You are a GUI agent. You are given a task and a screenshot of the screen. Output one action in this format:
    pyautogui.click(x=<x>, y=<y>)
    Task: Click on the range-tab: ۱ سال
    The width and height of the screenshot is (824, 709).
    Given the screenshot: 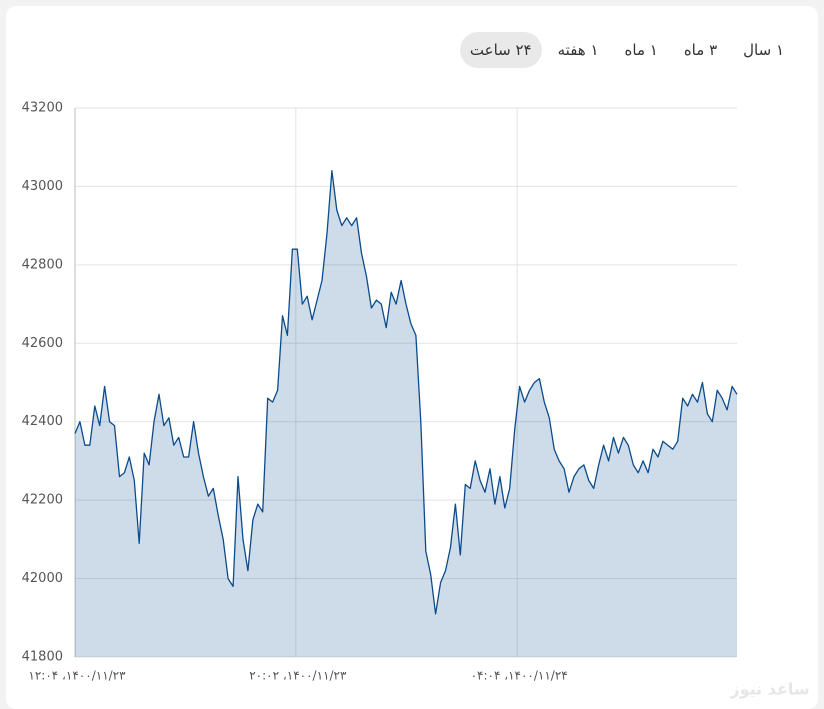 What is the action you would take?
    pyautogui.click(x=763, y=50)
    